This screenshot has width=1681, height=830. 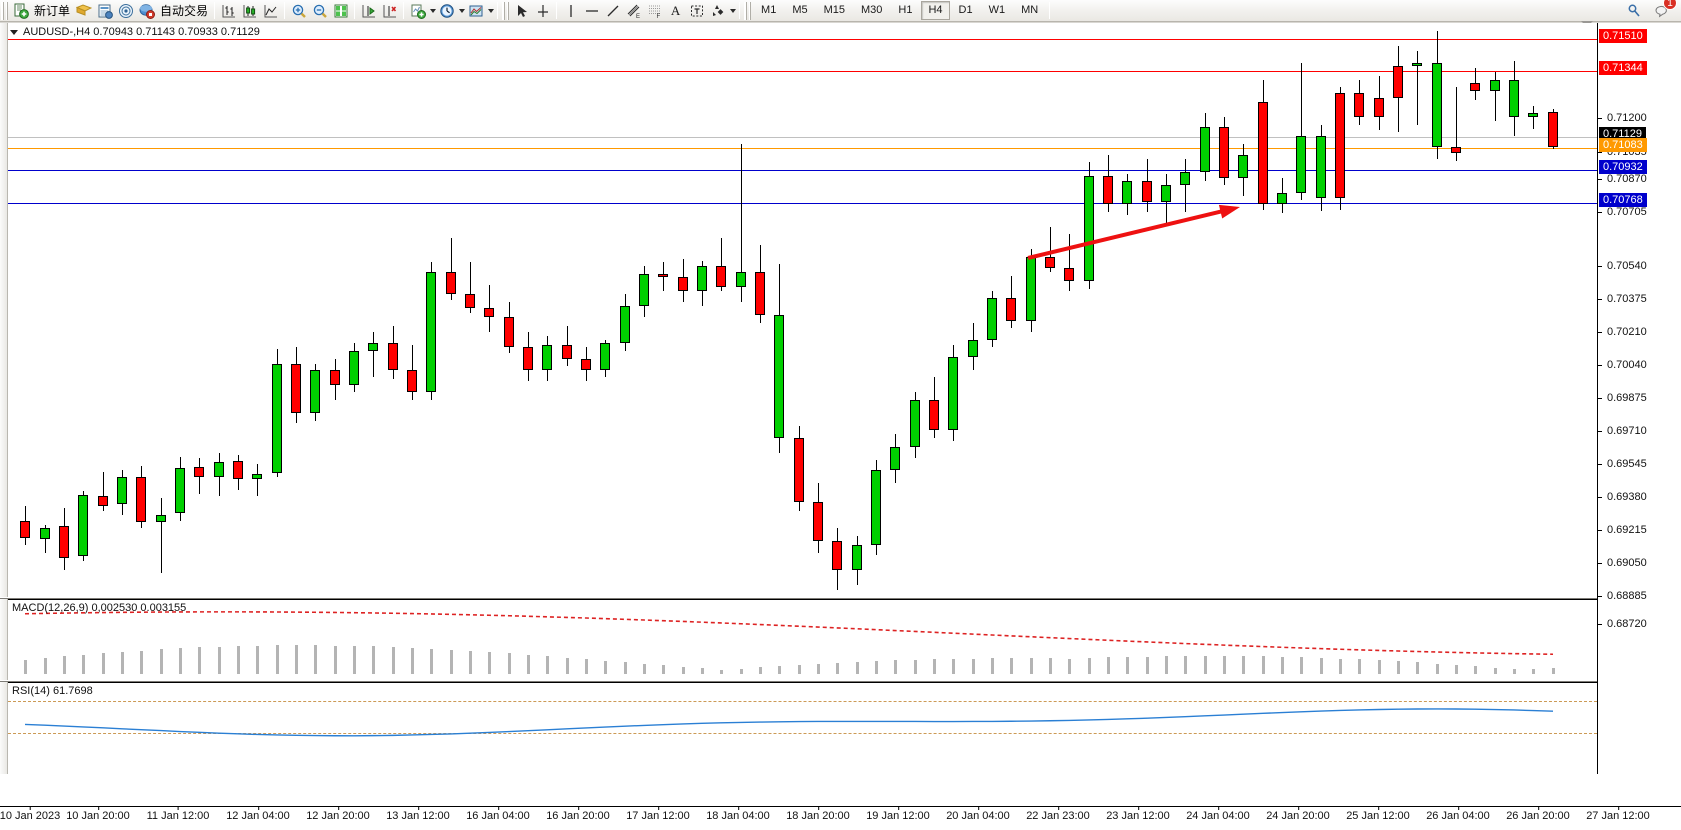 I want to click on tile-windows-icon, so click(x=340, y=11).